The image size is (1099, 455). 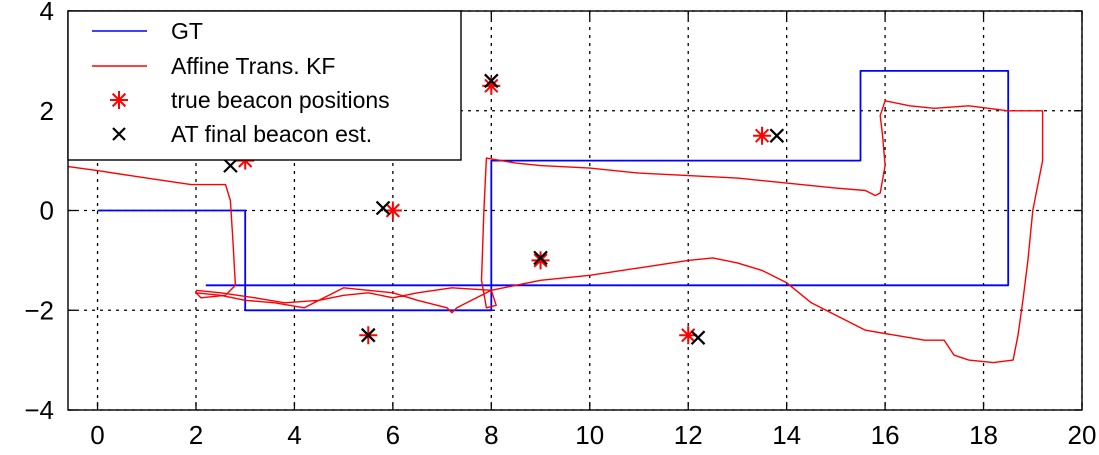 I want to click on x-tick-label: 2, so click(x=196, y=435).